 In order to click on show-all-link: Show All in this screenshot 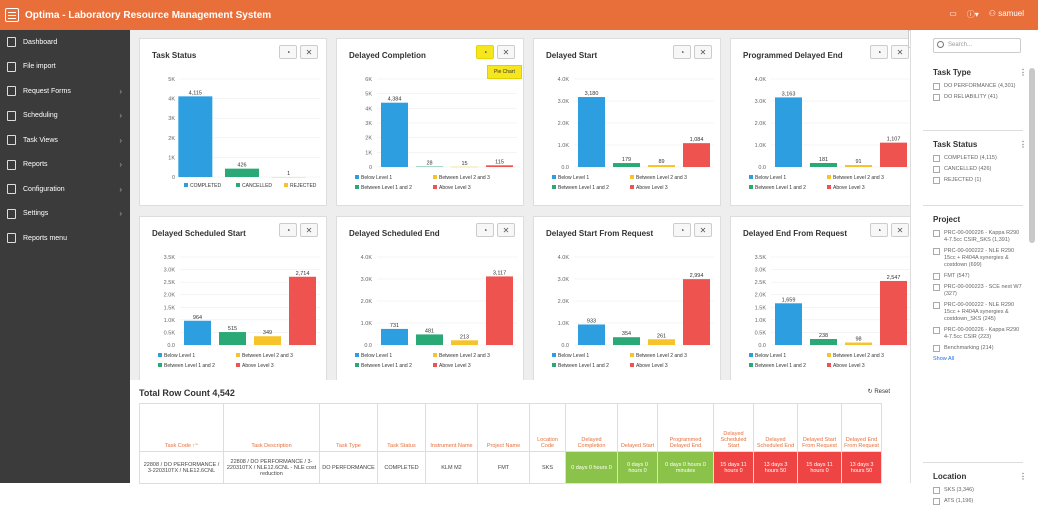, I will do `click(978, 359)`.